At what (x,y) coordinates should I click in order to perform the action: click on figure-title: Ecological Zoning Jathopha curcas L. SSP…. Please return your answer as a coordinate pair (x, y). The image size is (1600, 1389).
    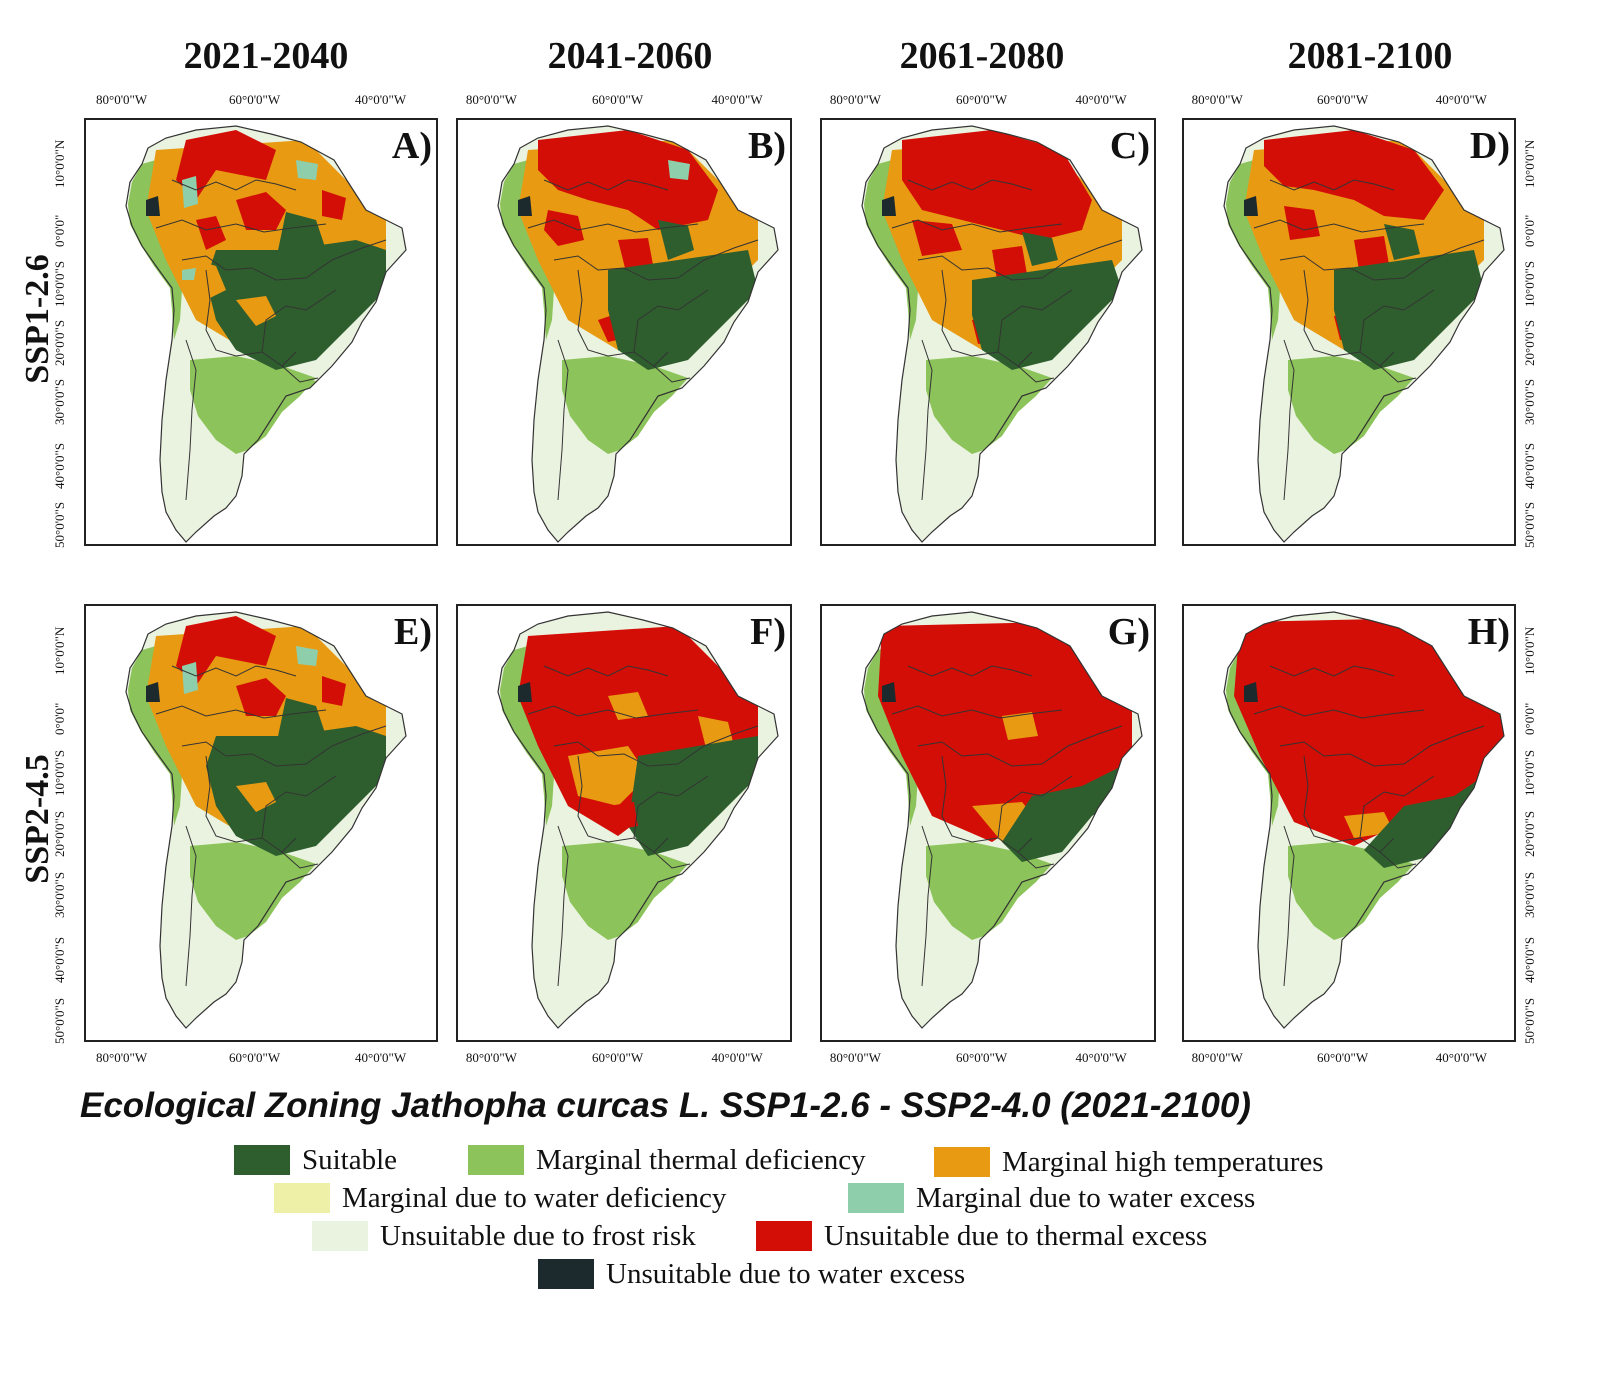
    Looking at the image, I should click on (665, 1105).